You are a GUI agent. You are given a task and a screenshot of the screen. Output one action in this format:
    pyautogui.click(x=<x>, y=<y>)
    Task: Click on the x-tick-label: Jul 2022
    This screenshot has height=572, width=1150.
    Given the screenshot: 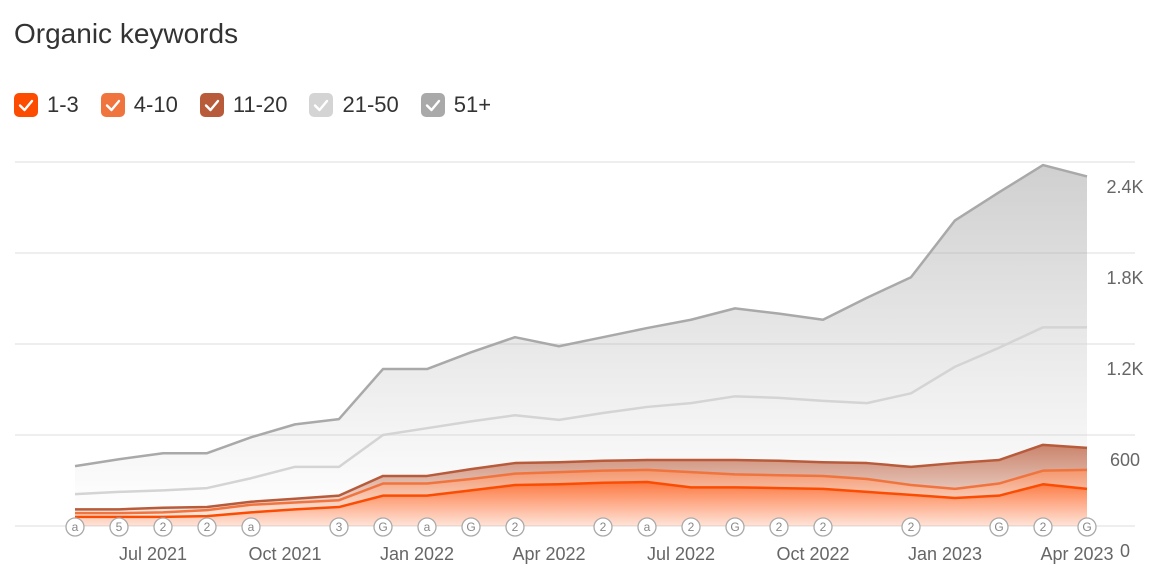 What is the action you would take?
    pyautogui.click(x=681, y=554)
    